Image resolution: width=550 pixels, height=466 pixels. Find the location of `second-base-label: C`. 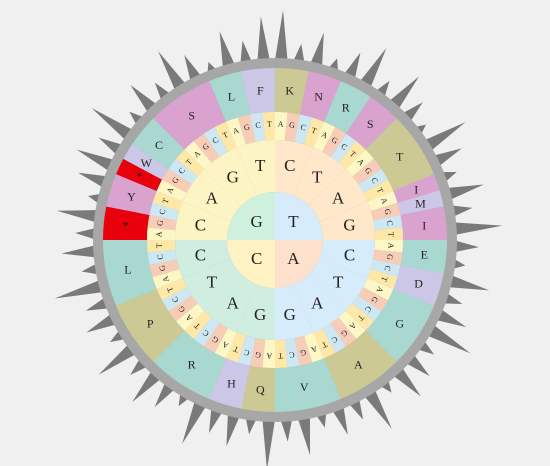

second-base-label: C is located at coordinates (200, 225).